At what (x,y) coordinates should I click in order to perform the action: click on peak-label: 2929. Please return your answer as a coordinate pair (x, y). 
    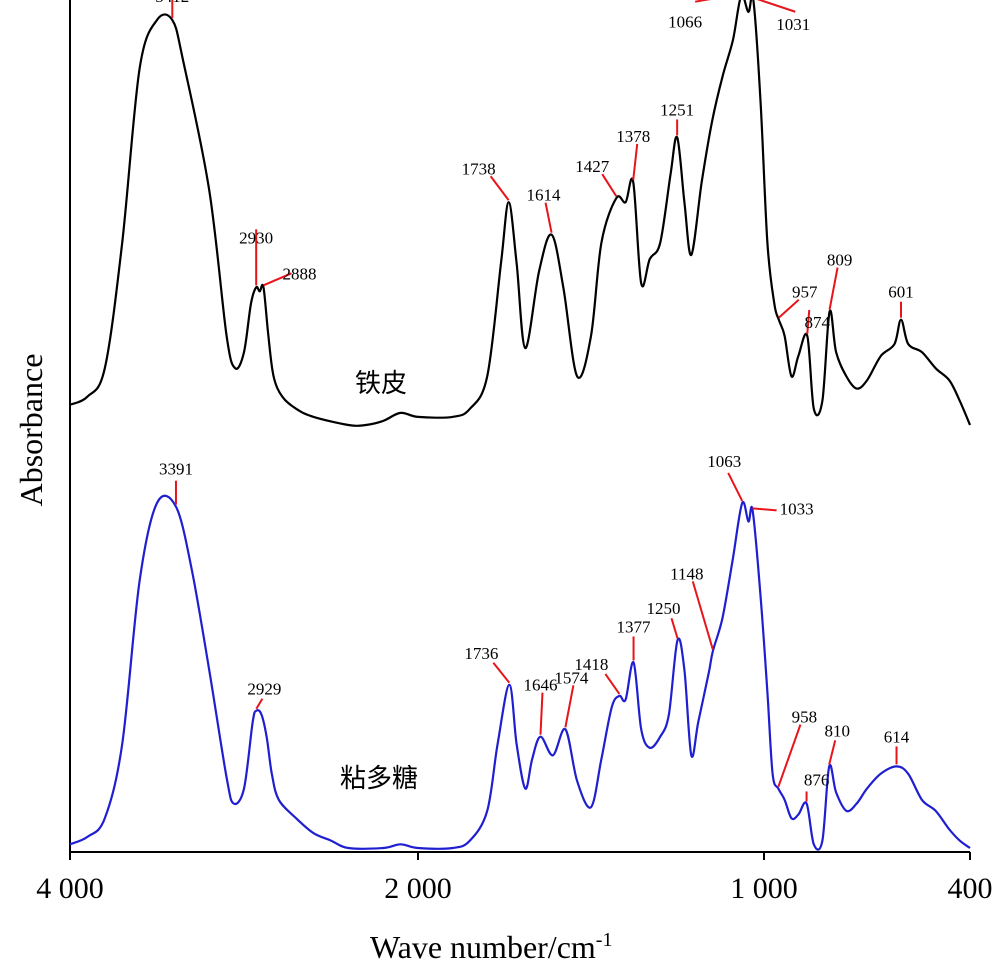
    Looking at the image, I should click on (264, 689).